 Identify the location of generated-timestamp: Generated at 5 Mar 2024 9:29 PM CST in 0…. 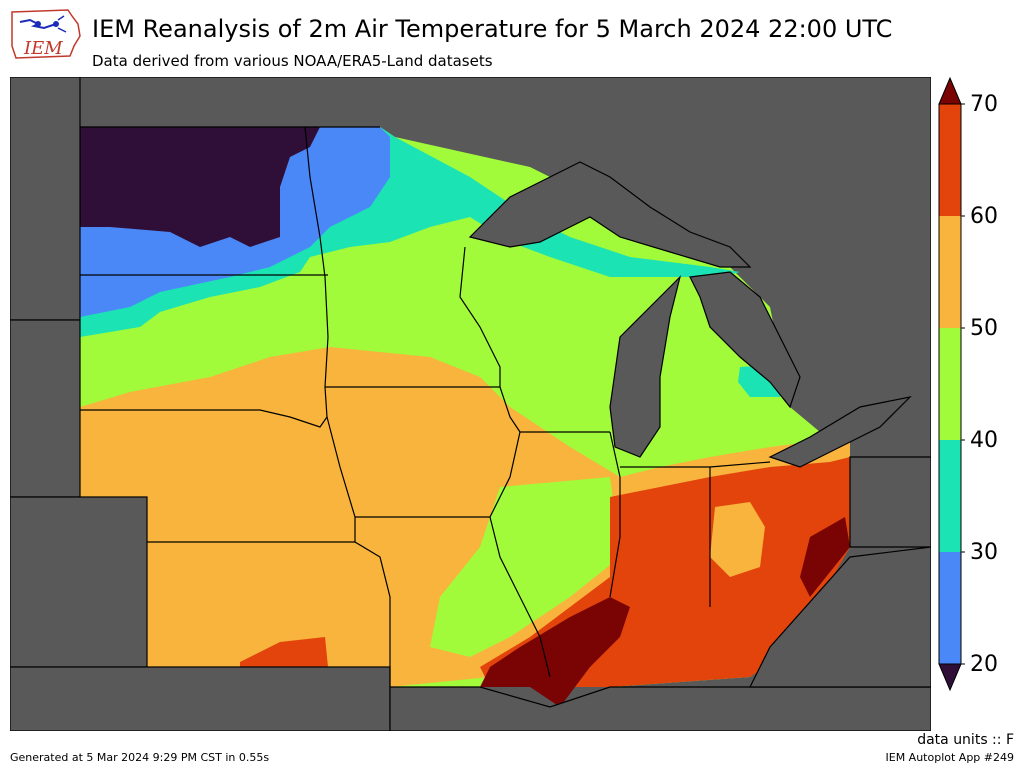
(140, 757).